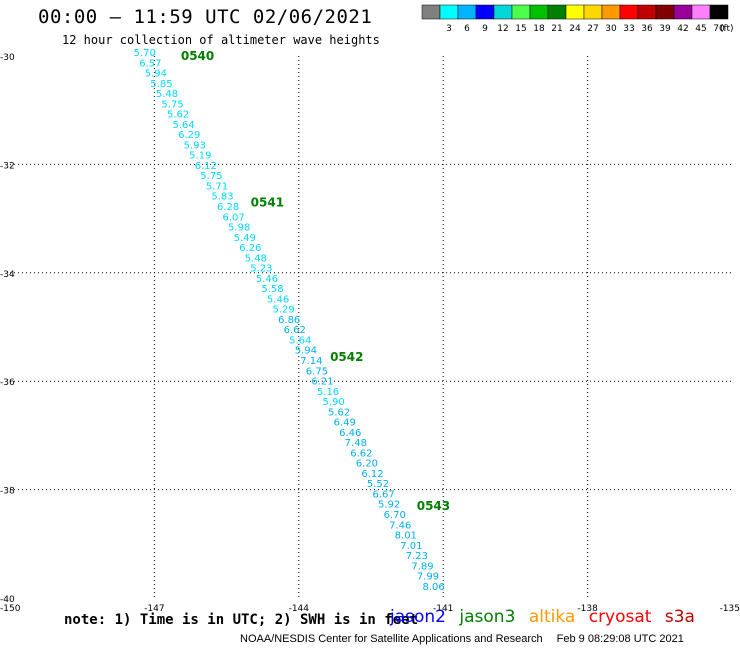  Describe the element at coordinates (161, 84) in the screenshot. I see `swh-value-label: 5.85` at that location.